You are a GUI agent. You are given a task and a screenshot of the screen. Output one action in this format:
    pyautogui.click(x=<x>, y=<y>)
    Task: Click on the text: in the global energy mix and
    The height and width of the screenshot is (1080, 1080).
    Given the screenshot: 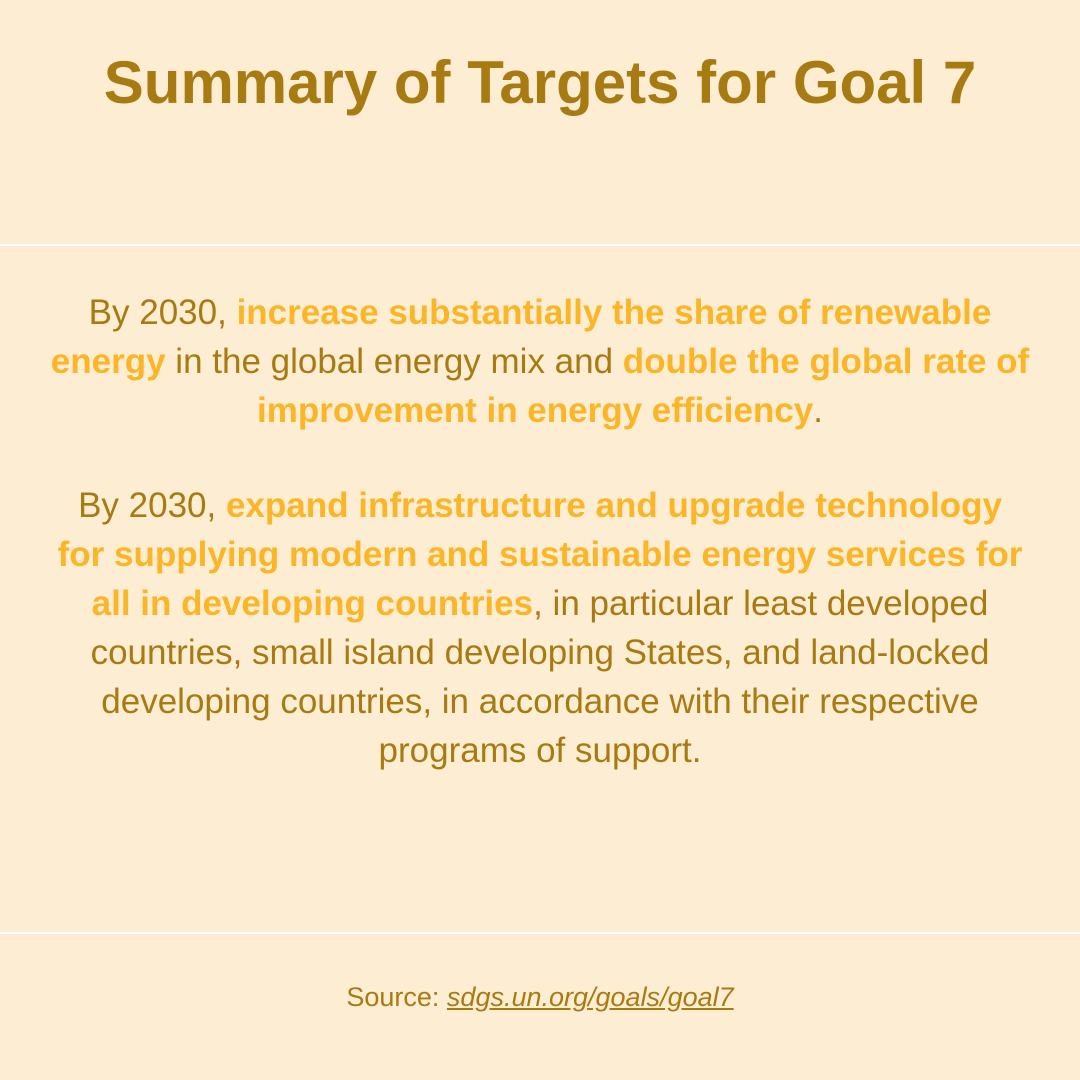 What is the action you would take?
    pyautogui.click(x=394, y=361)
    